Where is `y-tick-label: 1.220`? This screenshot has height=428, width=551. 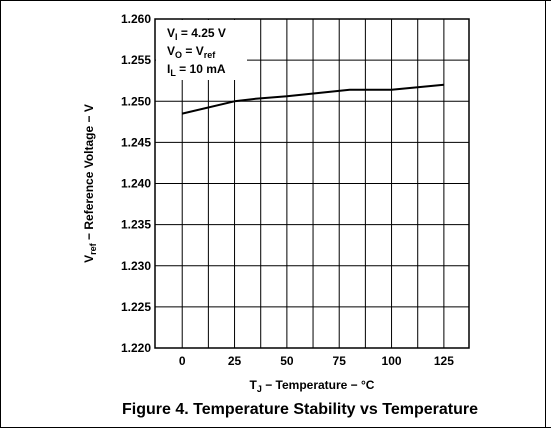 y-tick-label: 1.220 is located at coordinates (136, 348).